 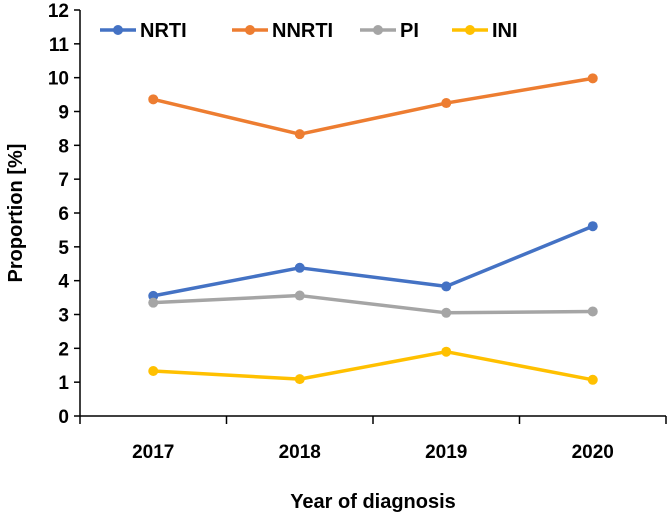 I want to click on series-line-nnrti, so click(x=373, y=106).